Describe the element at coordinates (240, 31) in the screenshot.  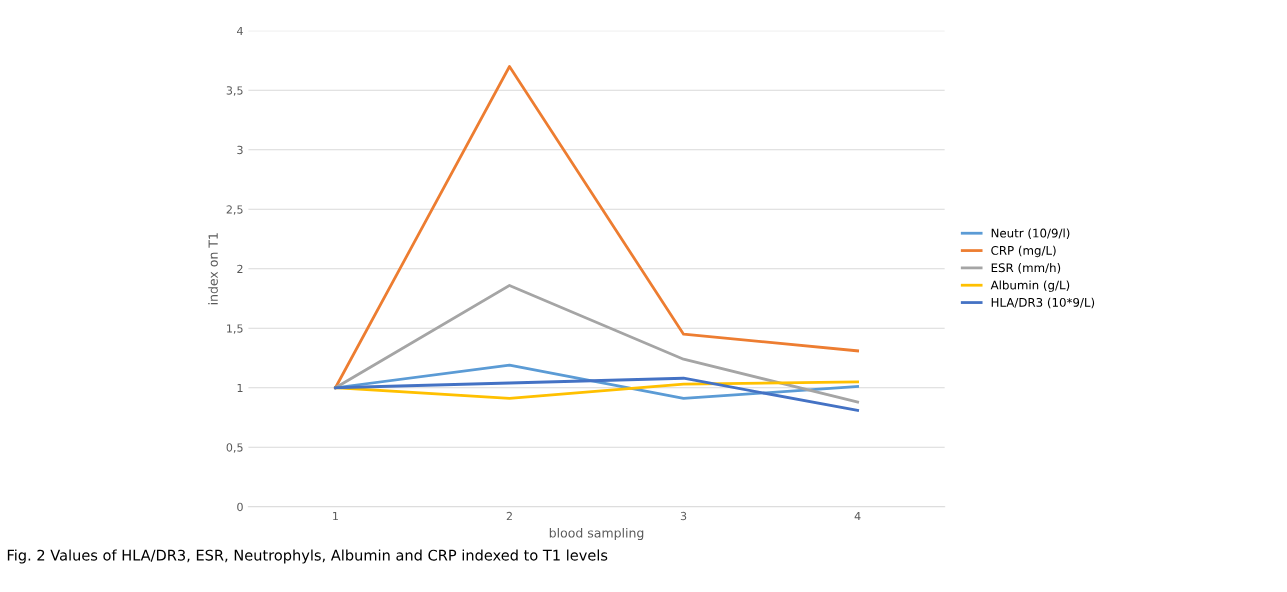
I see `y-tick-label: 4` at that location.